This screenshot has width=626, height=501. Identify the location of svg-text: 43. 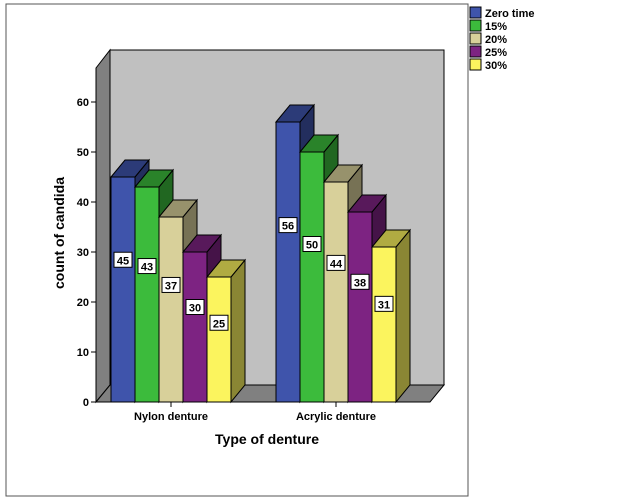
(147, 268).